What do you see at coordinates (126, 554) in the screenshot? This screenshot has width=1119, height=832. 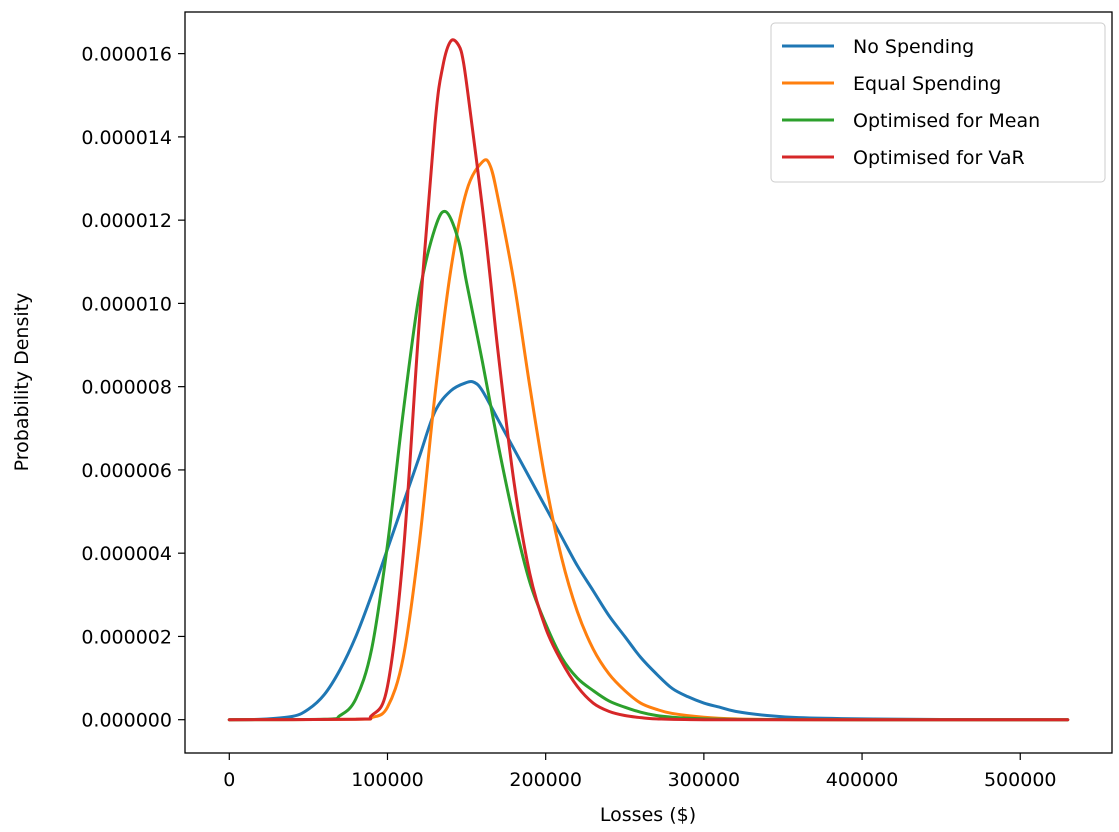 I see `y-tick-label: 0.000004` at bounding box center [126, 554].